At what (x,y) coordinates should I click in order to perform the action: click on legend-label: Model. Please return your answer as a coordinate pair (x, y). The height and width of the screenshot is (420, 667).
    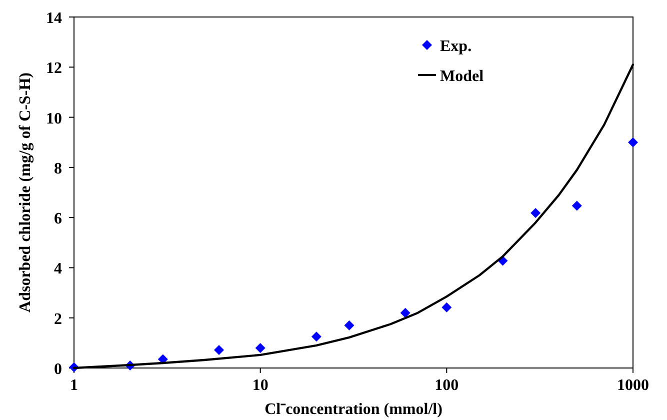
    Looking at the image, I should click on (462, 76).